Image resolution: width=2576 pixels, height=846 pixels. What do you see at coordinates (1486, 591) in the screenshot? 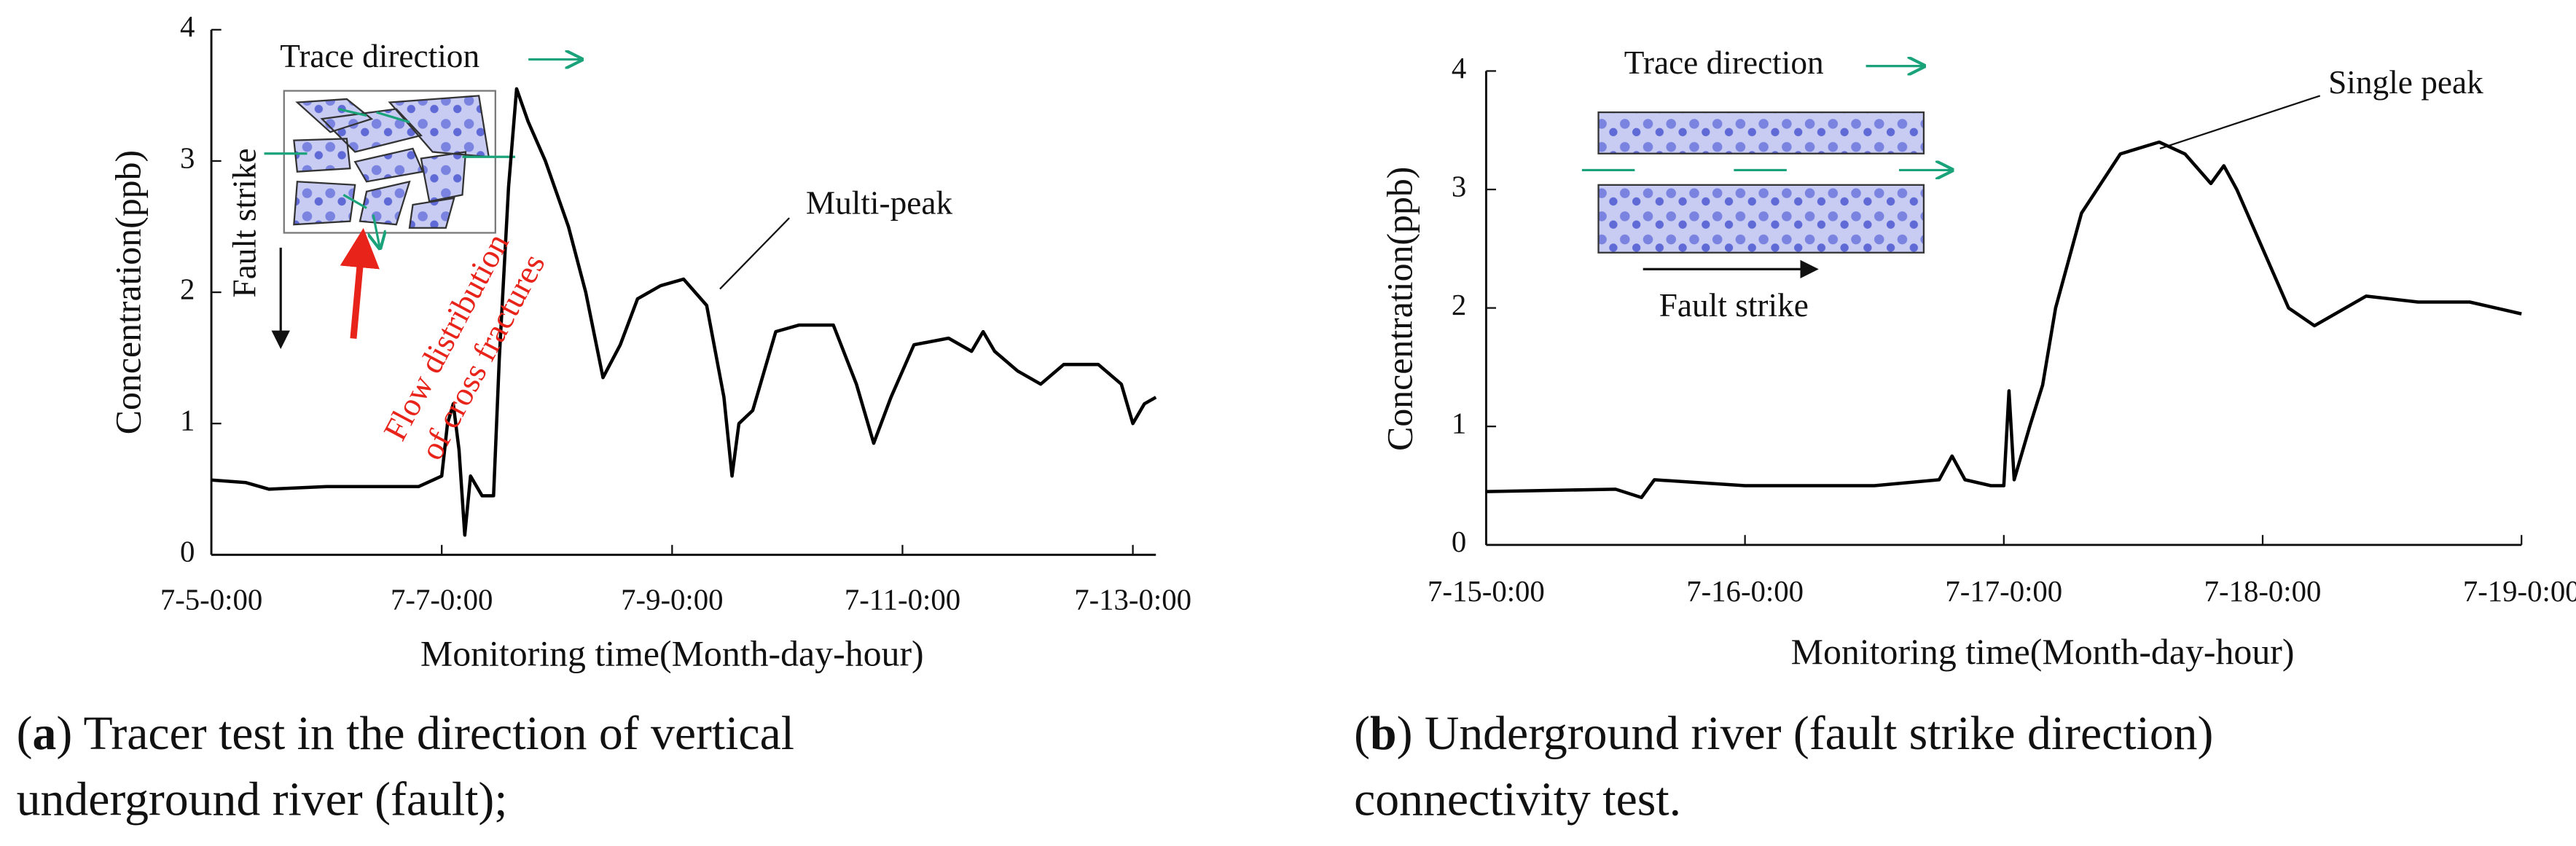
I see `x-tick-label: 7-15-0:00` at bounding box center [1486, 591].